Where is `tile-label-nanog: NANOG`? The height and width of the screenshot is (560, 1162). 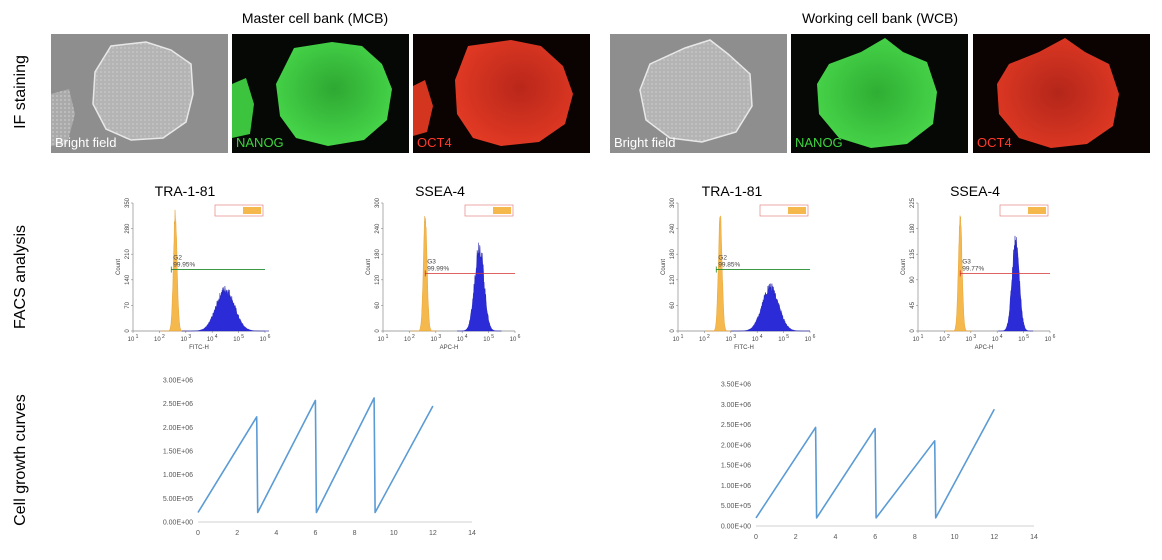 tile-label-nanog: NANOG is located at coordinates (819, 142).